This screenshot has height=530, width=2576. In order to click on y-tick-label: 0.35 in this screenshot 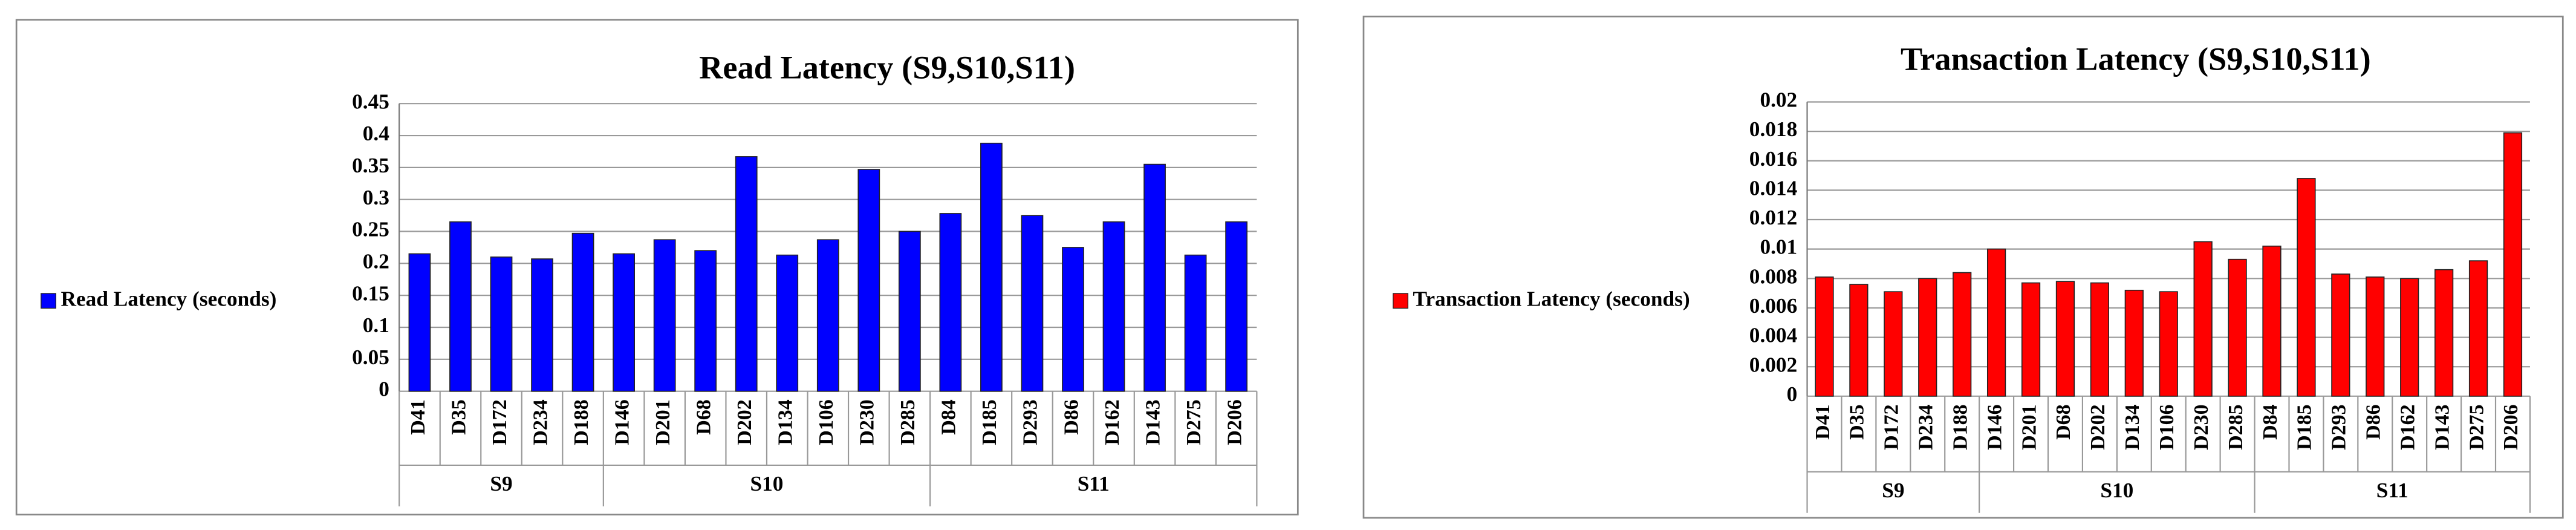, I will do `click(371, 166)`.